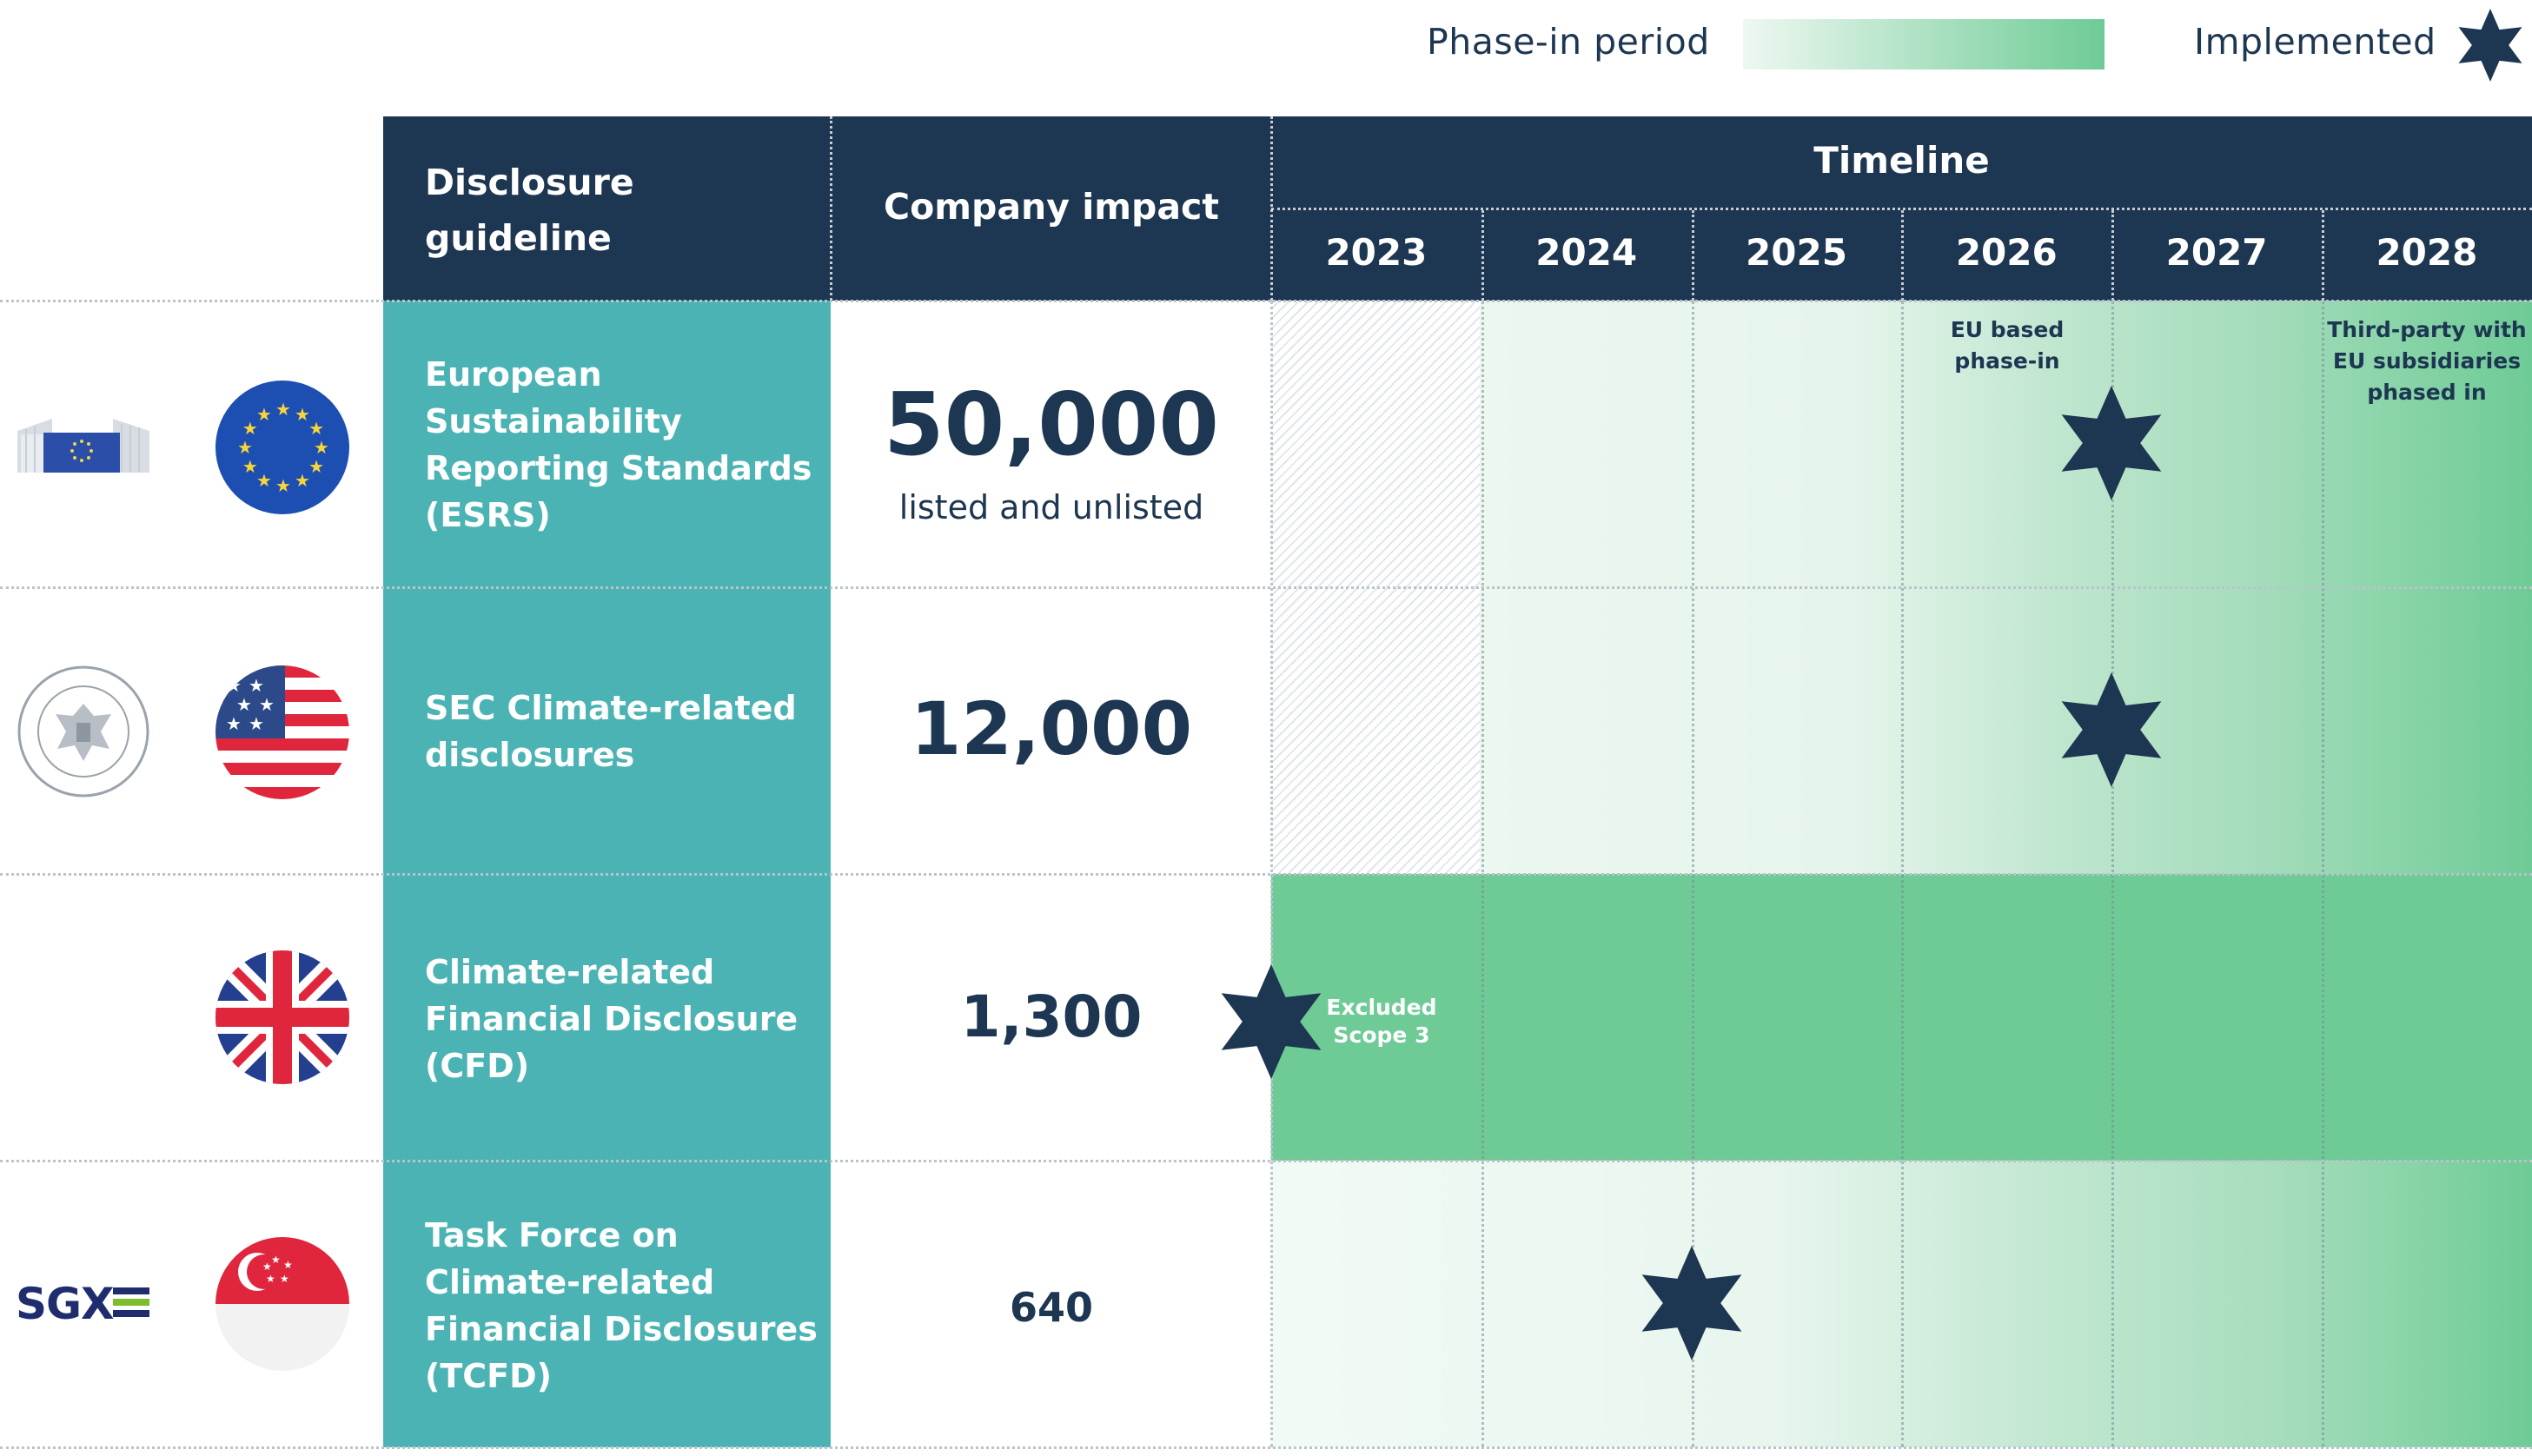 The width and height of the screenshot is (2532, 1456). Describe the element at coordinates (612, 1019) in the screenshot. I see `guideline-line: Financial Disclosure` at that location.